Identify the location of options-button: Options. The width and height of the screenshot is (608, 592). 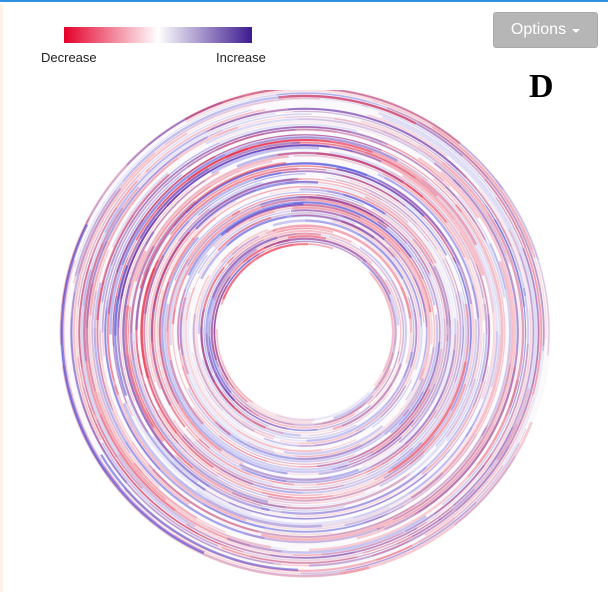
(545, 30).